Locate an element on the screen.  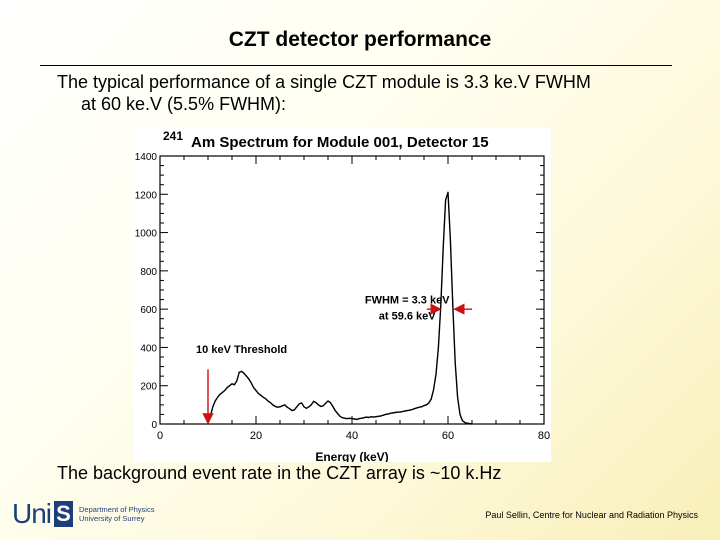
annotation-2: 10 keV Threshold is located at coordinates (241, 350).